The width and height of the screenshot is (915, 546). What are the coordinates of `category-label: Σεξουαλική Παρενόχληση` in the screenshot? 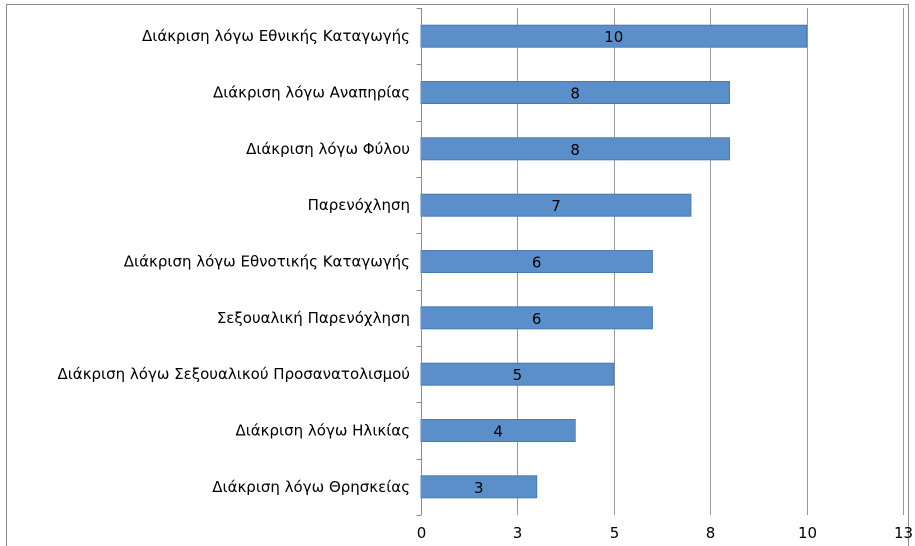 It's located at (313, 318).